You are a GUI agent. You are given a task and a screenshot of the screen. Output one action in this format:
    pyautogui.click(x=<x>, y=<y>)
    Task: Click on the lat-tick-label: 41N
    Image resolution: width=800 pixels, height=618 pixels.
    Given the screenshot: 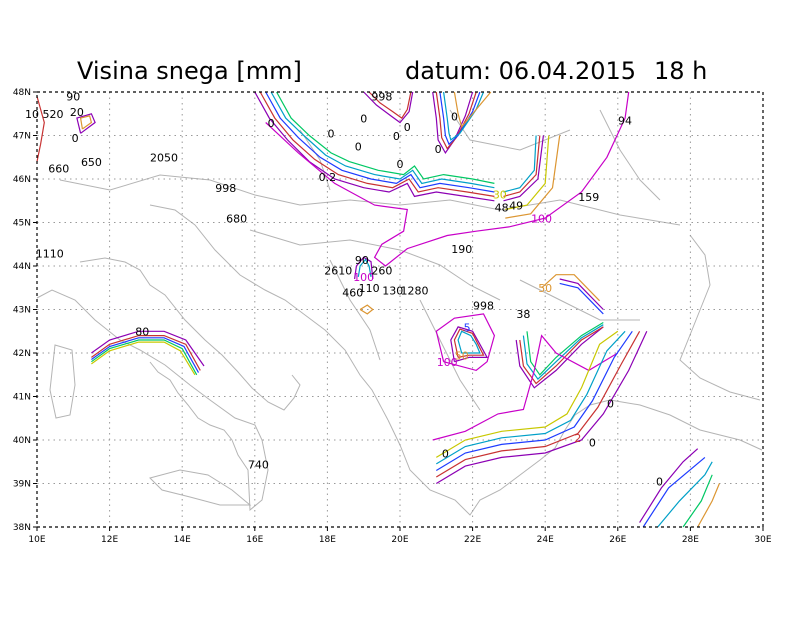 What is the action you would take?
    pyautogui.click(x=22, y=398)
    